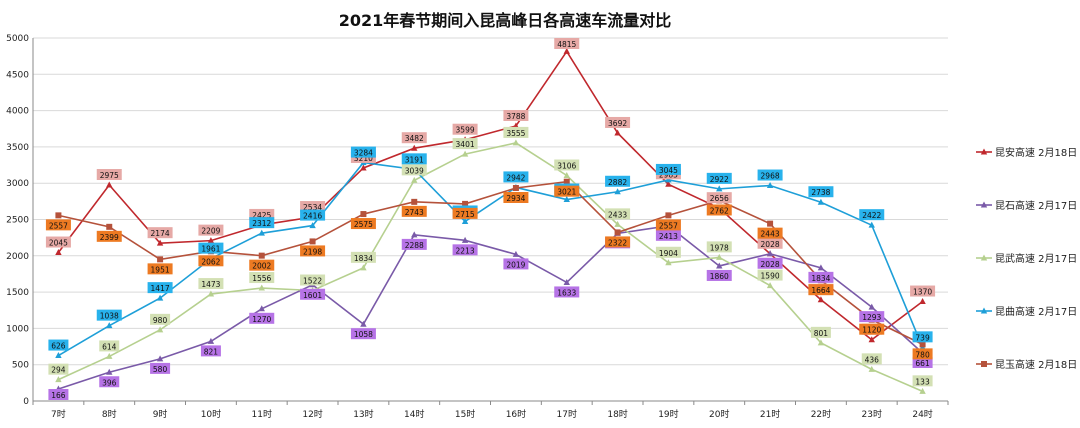 This screenshot has width=1080, height=428. Describe the element at coordinates (617, 123) in the screenshot. I see `data-label: 3692` at that location.